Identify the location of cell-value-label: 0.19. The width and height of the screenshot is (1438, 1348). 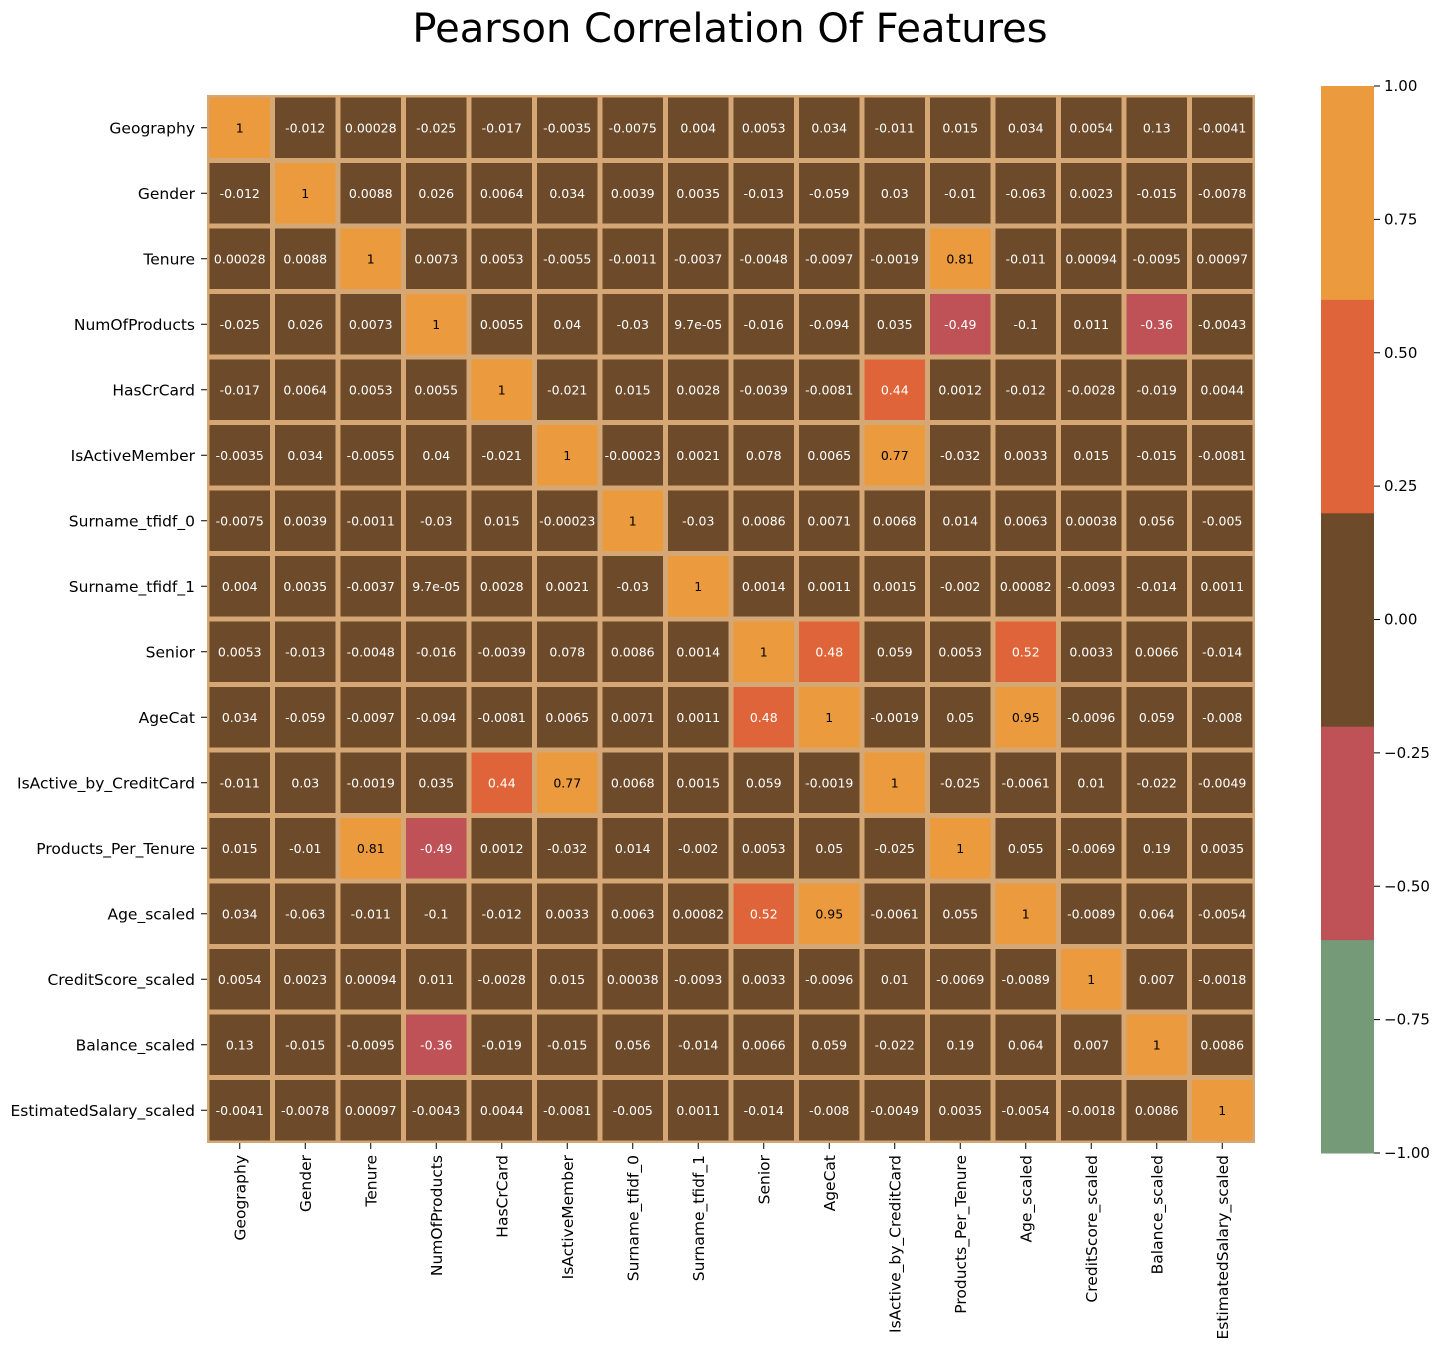
(960, 1044).